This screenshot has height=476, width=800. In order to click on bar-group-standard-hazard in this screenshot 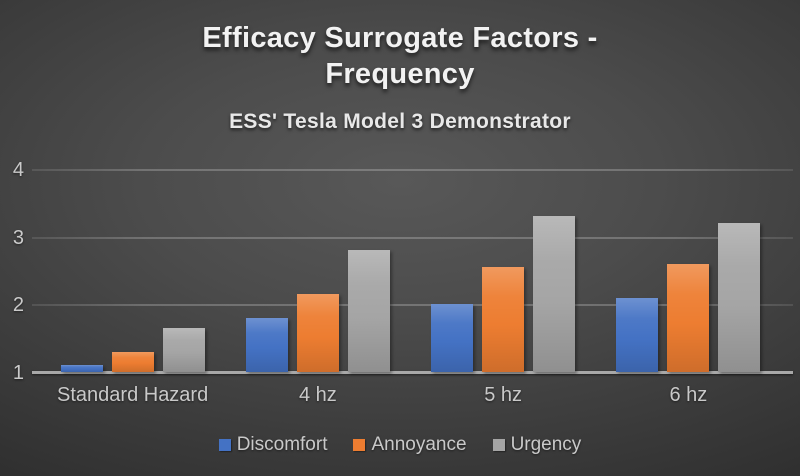, I will do `click(132, 271)`.